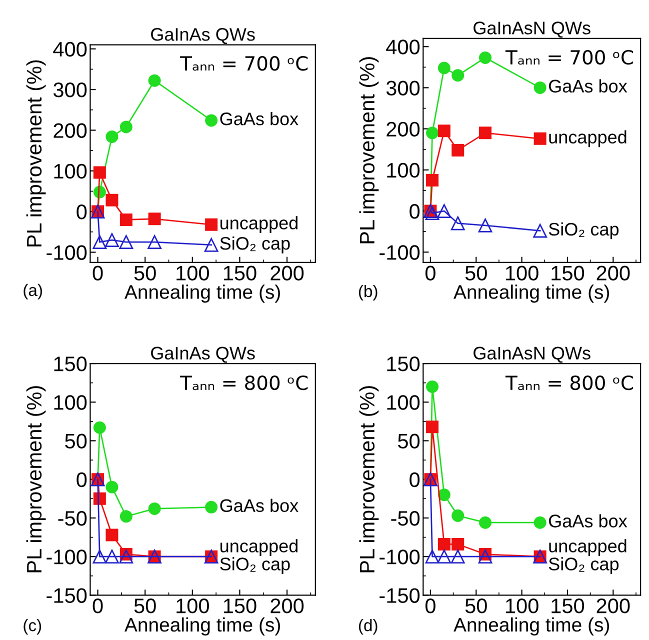 The height and width of the screenshot is (640, 649). I want to click on annotation: Tₐₙₙ = 800 ᵒC, so click(569, 382).